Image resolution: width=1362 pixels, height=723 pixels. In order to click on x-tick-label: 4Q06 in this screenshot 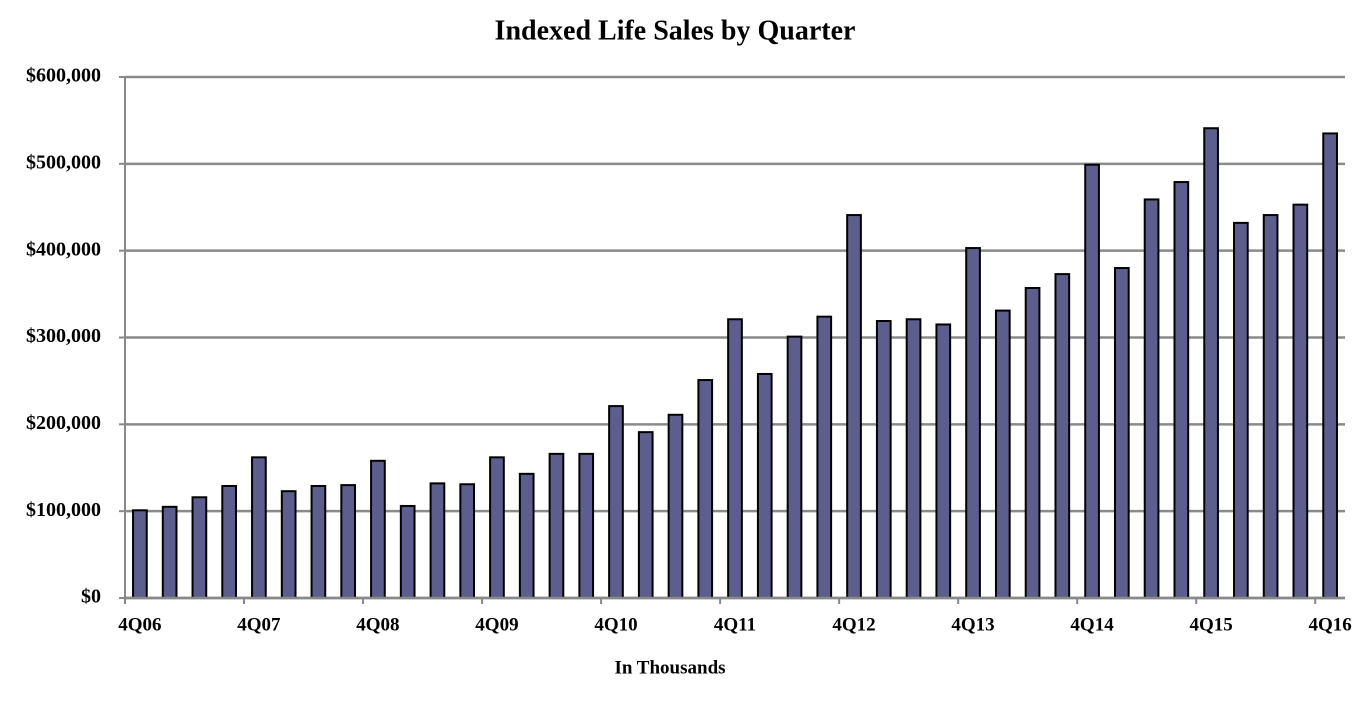, I will do `click(139, 624)`.